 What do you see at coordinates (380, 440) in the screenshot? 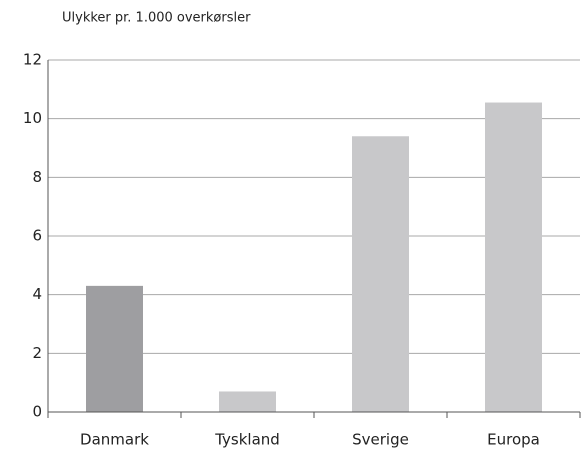
I see `x-tick-label: Sverige` at bounding box center [380, 440].